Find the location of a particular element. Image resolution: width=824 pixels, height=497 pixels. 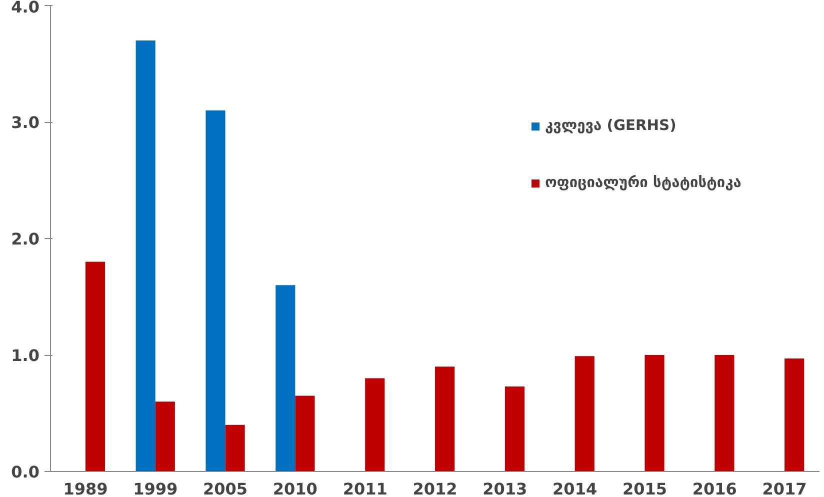

y-tick-label: 1.0 is located at coordinates (25, 355).